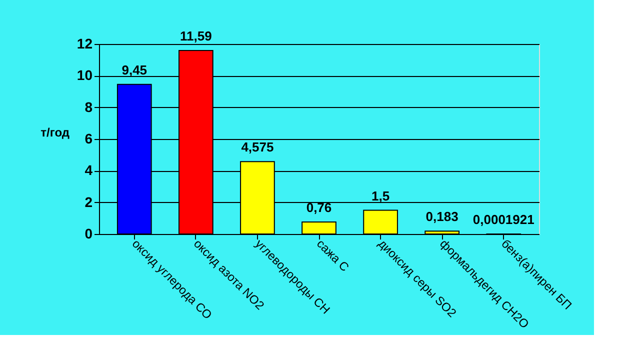 The height and width of the screenshot is (339, 619). Describe the element at coordinates (88, 170) in the screenshot. I see `y-tick-label: 4` at that location.